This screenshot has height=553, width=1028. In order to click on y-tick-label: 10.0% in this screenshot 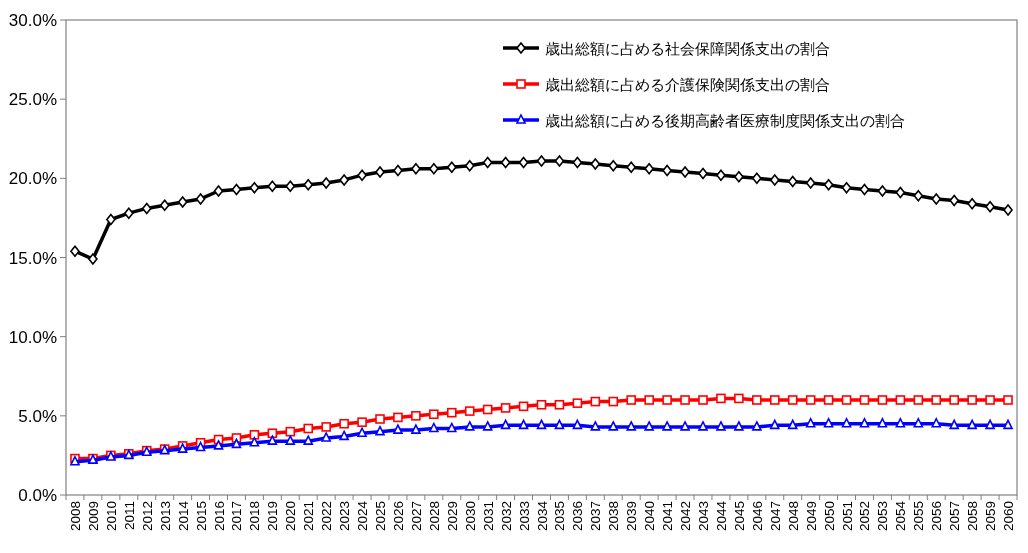, I will do `click(32, 337)`.